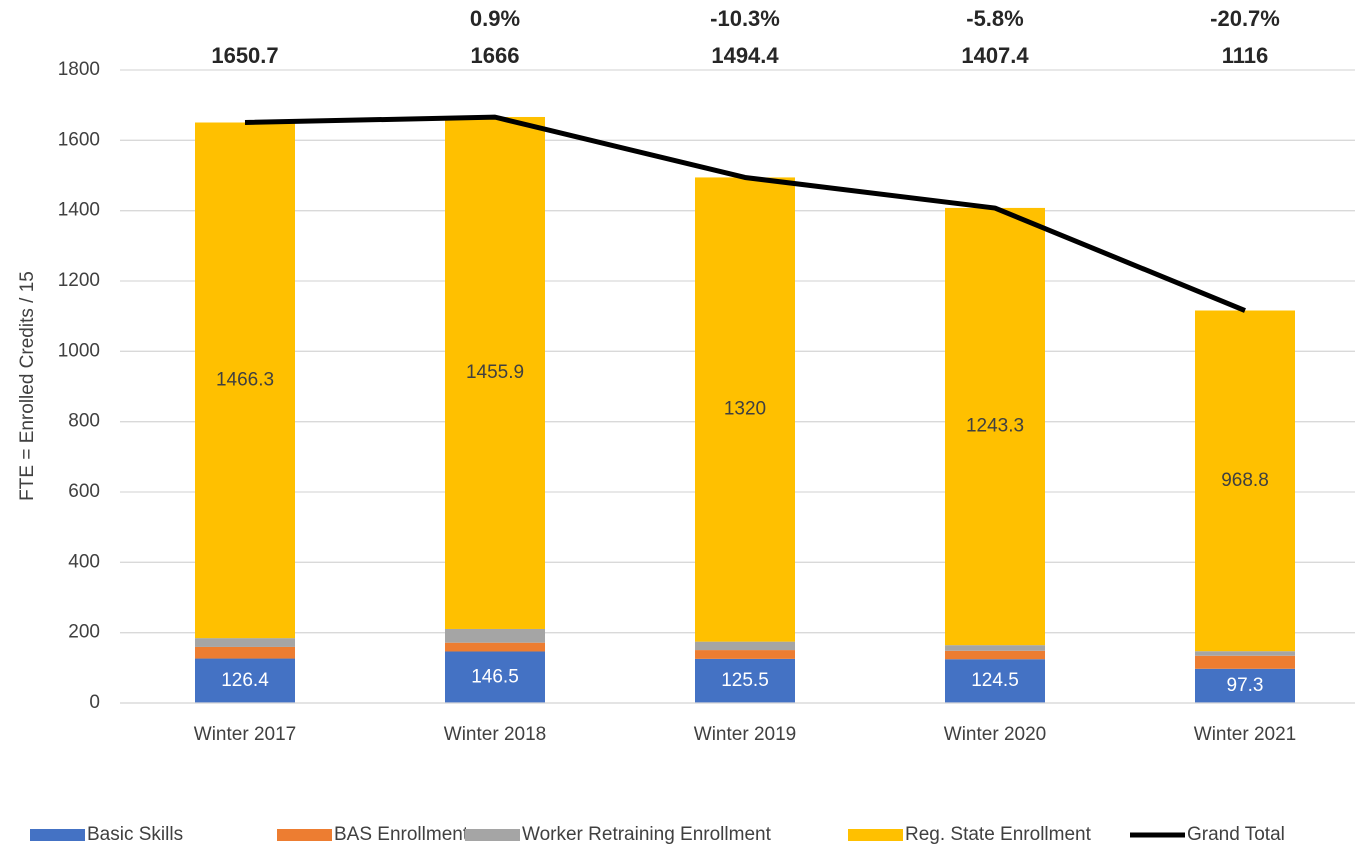 This screenshot has width=1355, height=852. Describe the element at coordinates (79, 69) in the screenshot. I see `y-tick-label: 1800` at that location.